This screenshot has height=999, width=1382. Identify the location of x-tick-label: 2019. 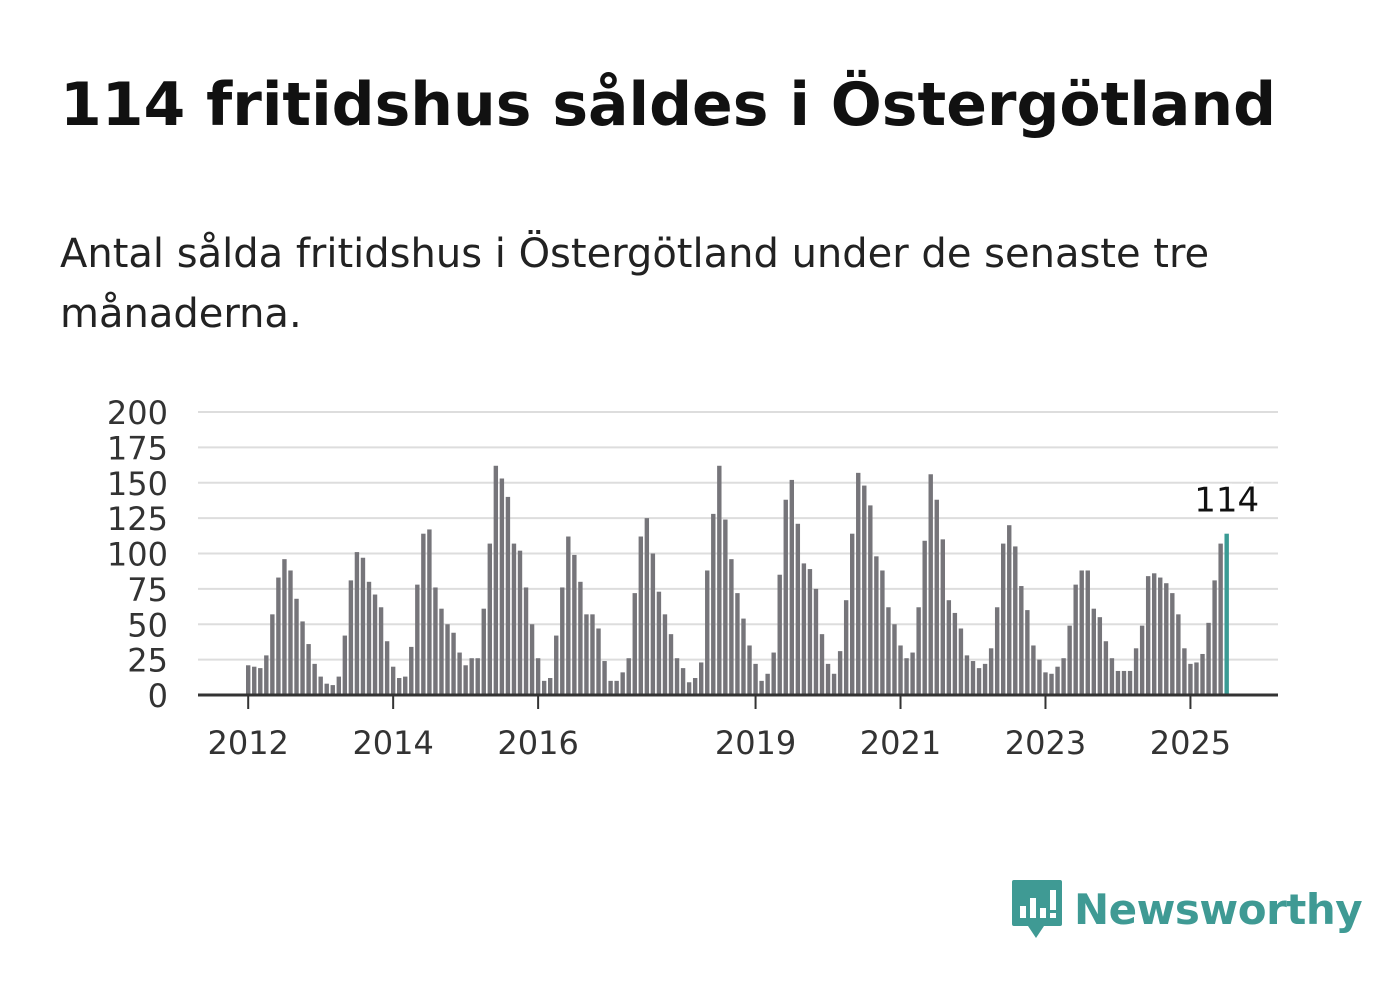
(755, 743).